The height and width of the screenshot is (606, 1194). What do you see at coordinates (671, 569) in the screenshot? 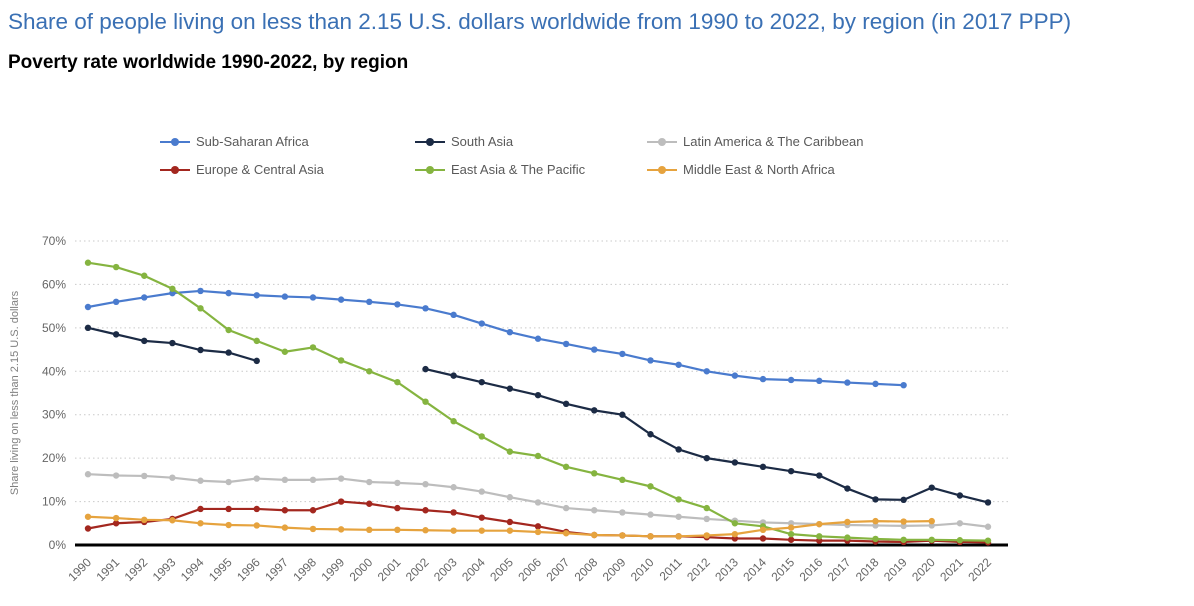
I see `svg-text: 2011` at bounding box center [671, 569].